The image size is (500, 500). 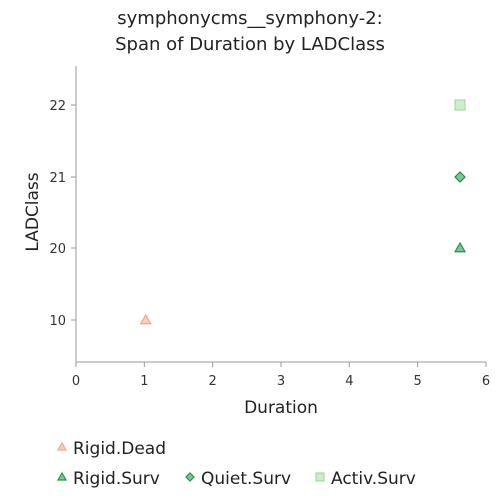 I want to click on legend-marker-activ-surv, so click(x=320, y=477).